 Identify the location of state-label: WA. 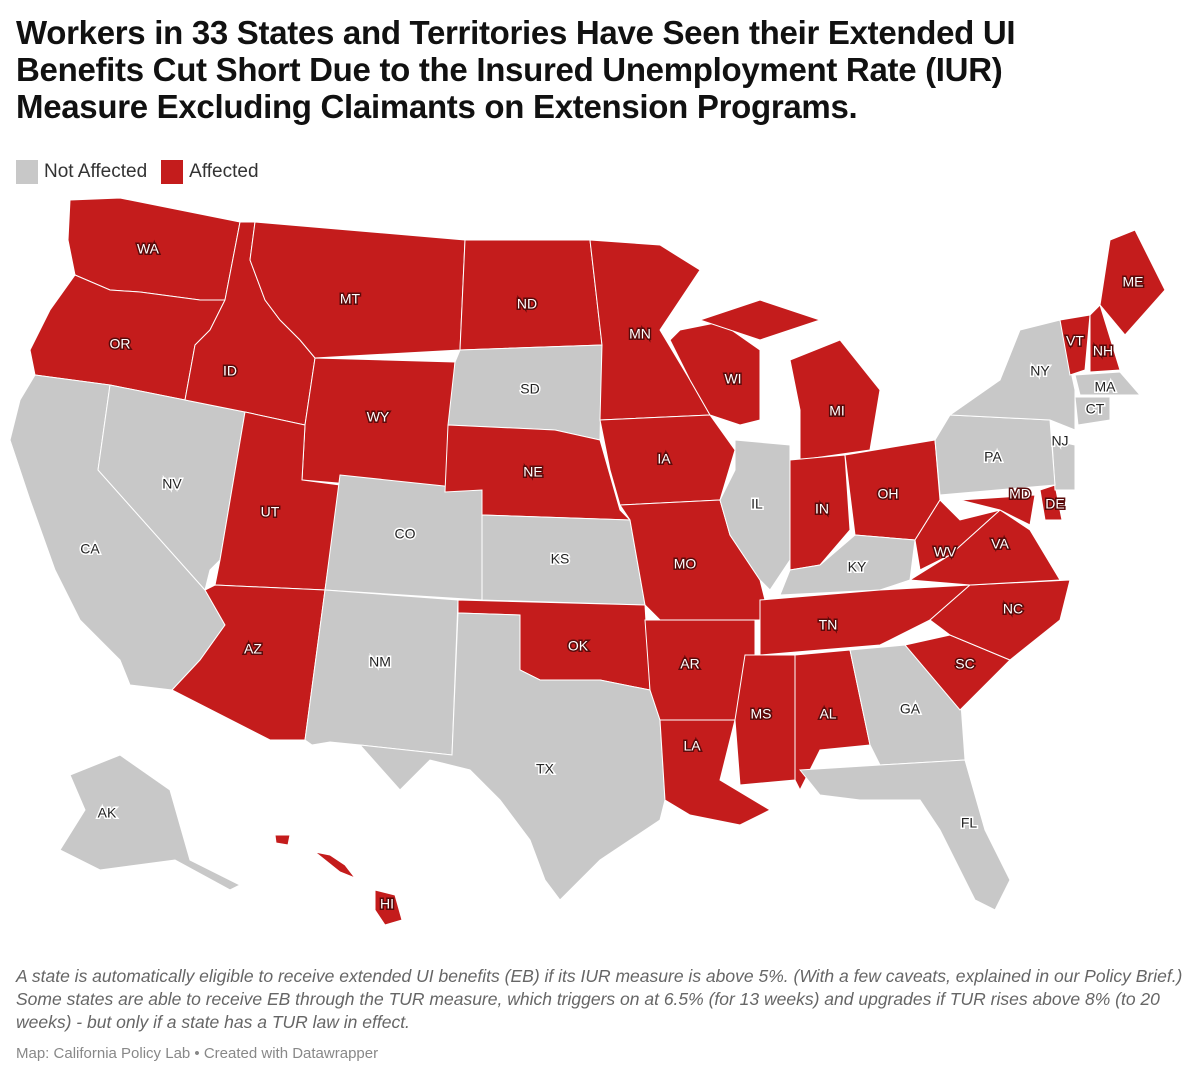
(148, 249).